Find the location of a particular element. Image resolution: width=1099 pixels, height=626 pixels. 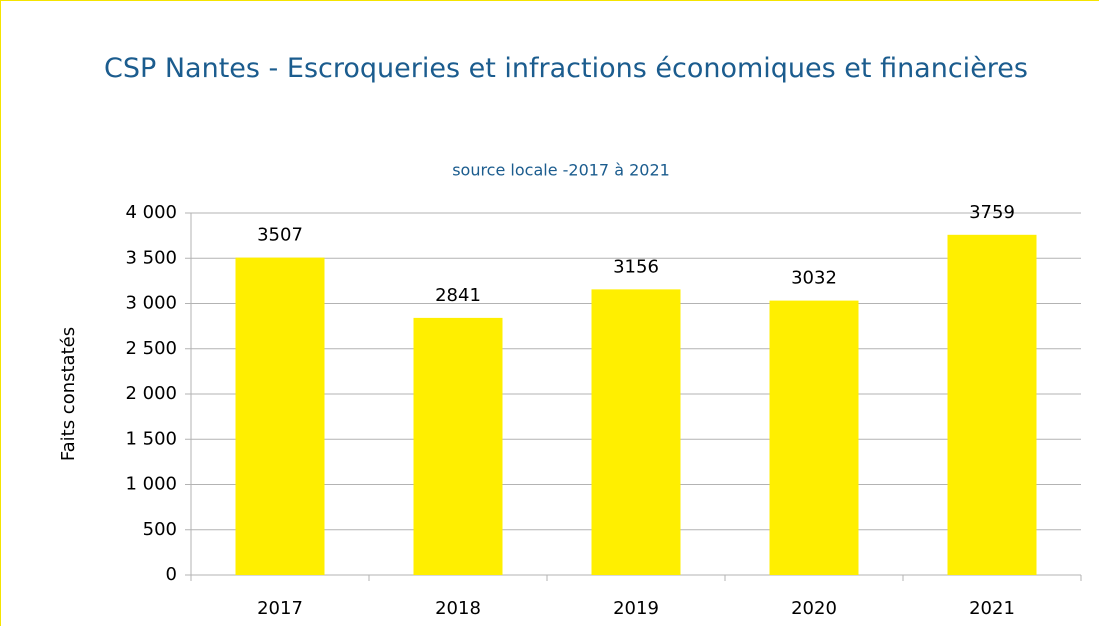

y-tick-label: 2 000 is located at coordinates (151, 393).